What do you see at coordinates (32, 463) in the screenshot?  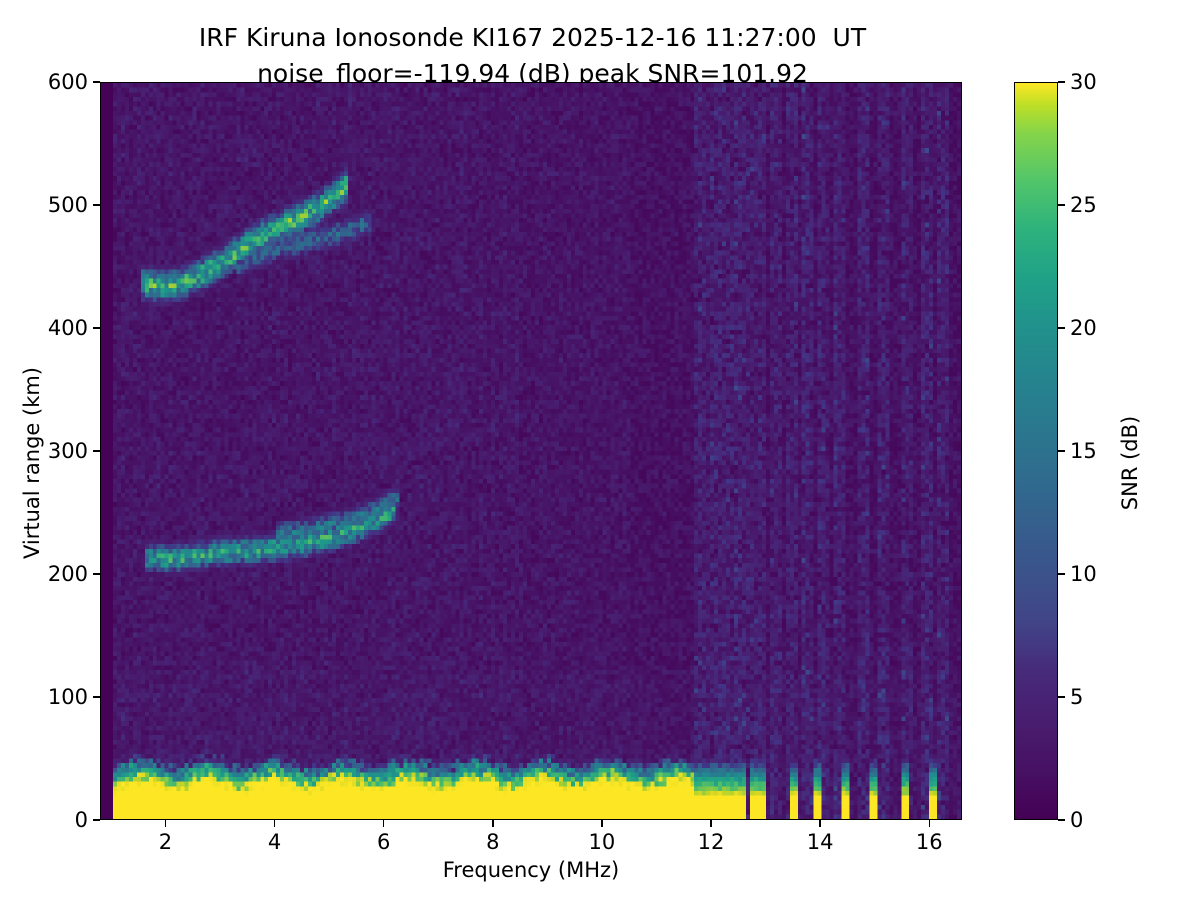 I see `y-axis-label: Virtual range (km)` at bounding box center [32, 463].